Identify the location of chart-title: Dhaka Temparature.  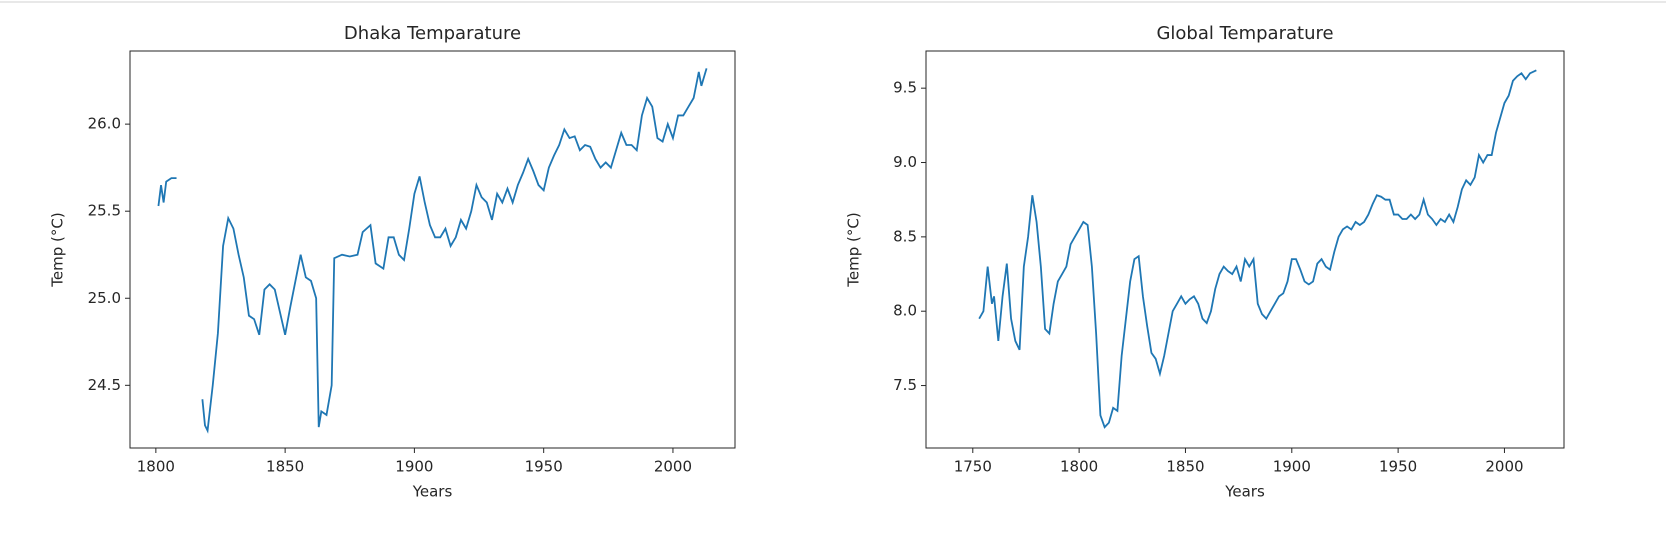
(432, 33).